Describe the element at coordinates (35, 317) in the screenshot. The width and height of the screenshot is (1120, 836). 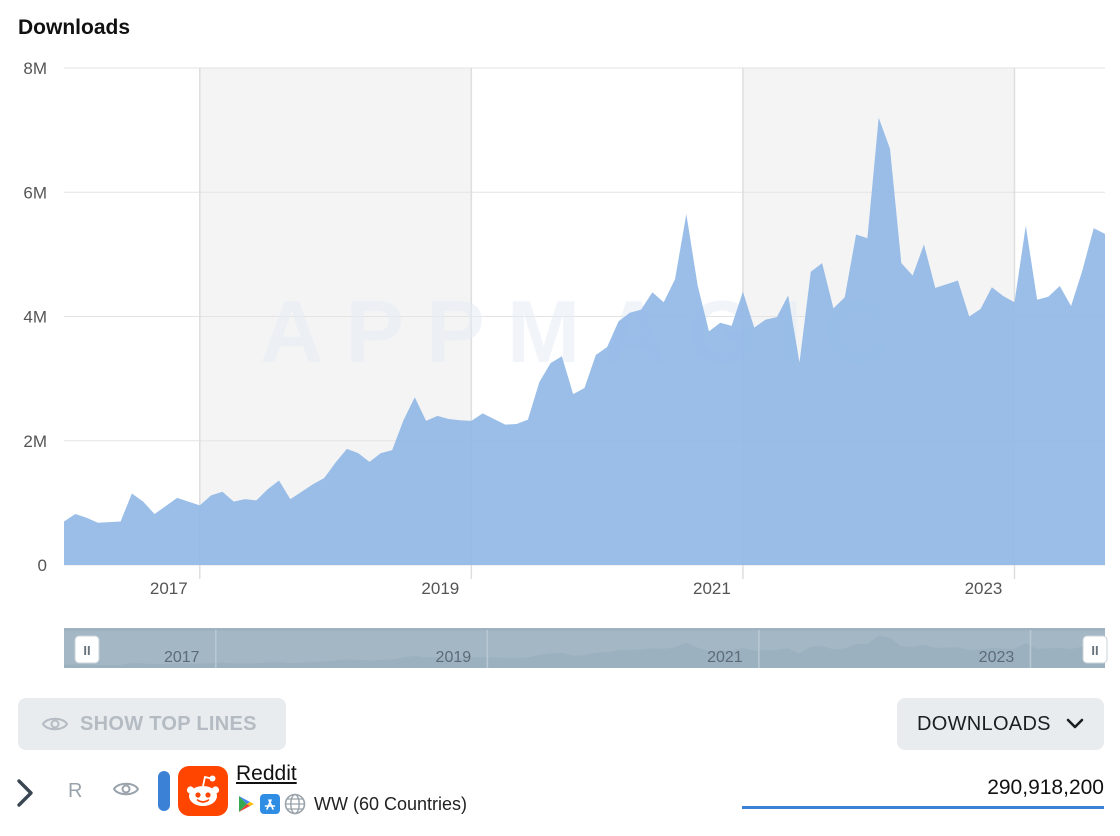
I see `y-tick-label: 4M` at that location.